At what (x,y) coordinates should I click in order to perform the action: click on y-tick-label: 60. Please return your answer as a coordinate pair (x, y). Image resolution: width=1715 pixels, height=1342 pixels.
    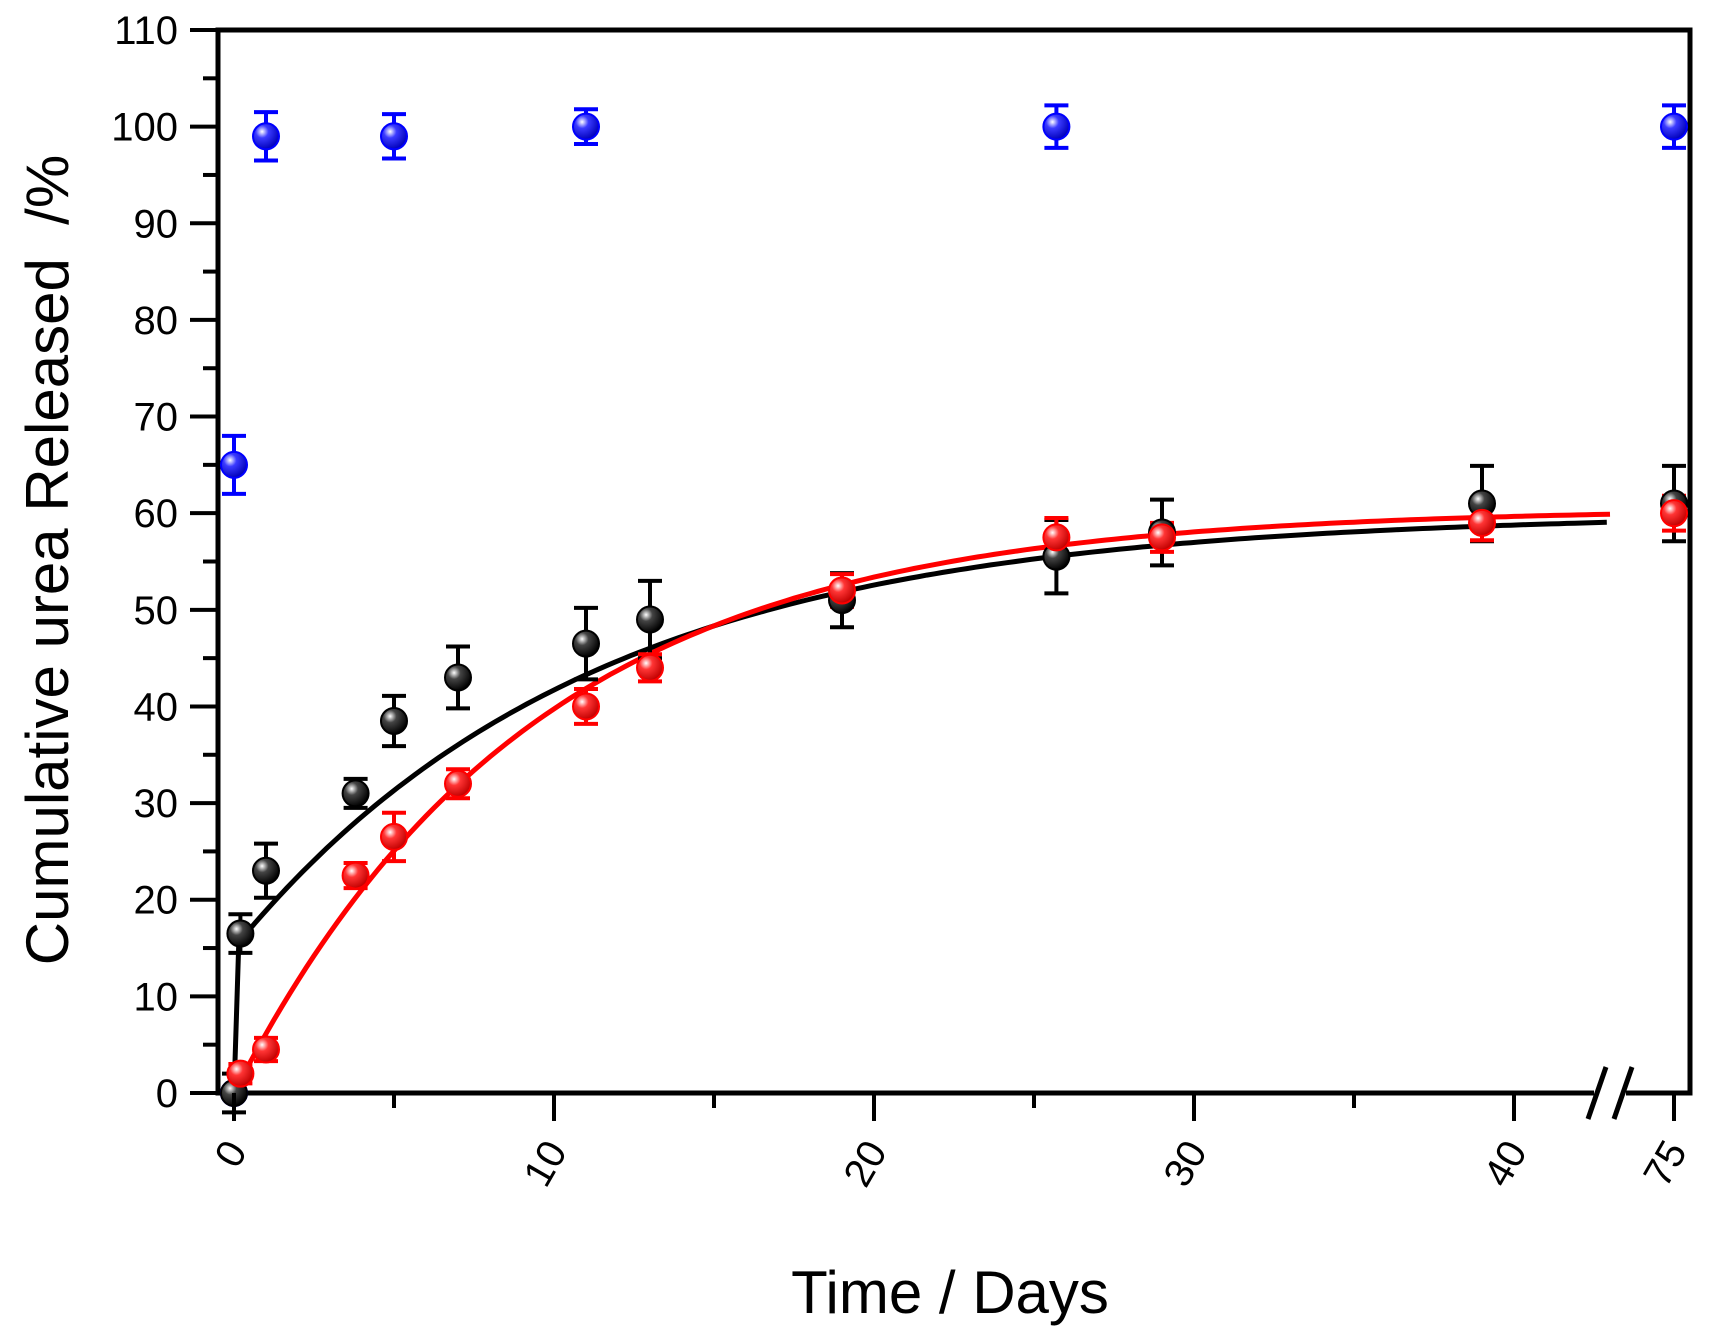
    Looking at the image, I should click on (156, 514).